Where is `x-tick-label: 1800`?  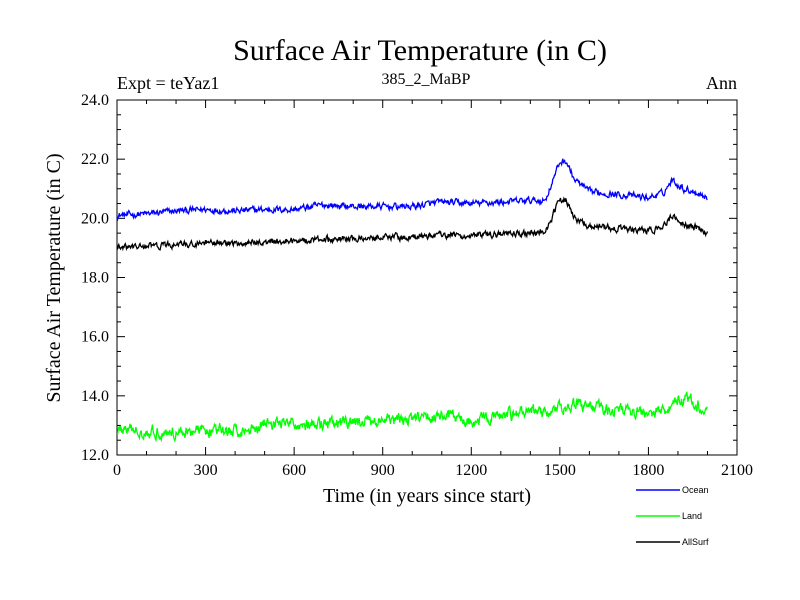 x-tick-label: 1800 is located at coordinates (648, 470).